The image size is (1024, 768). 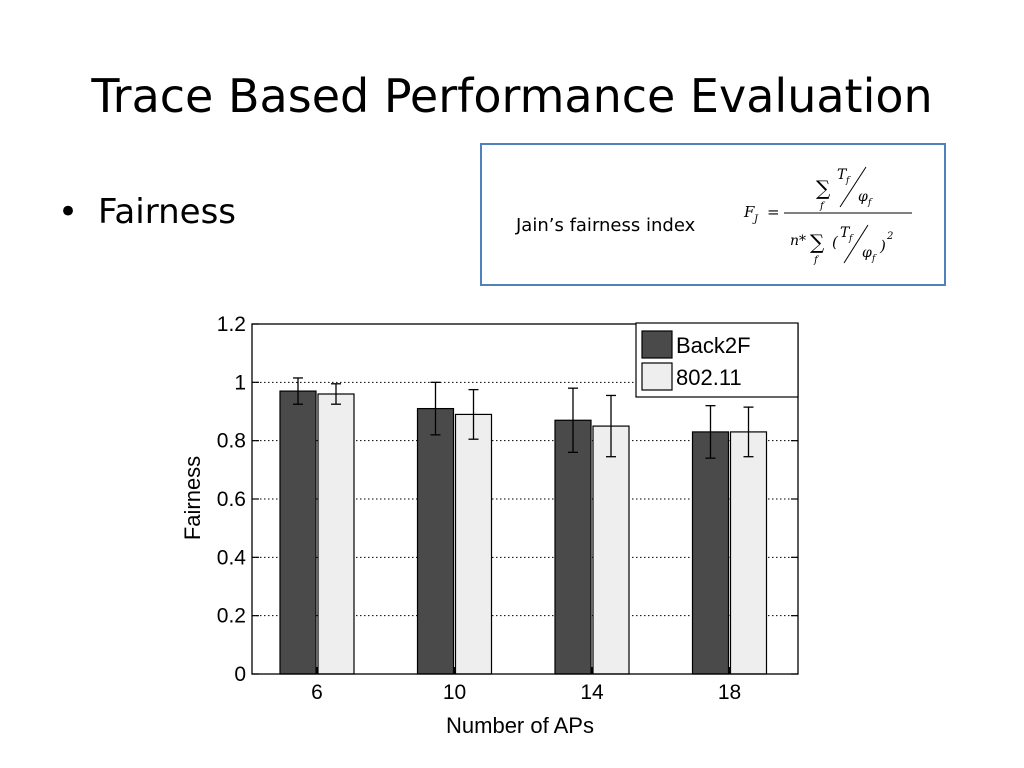 I want to click on legend: Back2F 802.11, so click(x=717, y=360).